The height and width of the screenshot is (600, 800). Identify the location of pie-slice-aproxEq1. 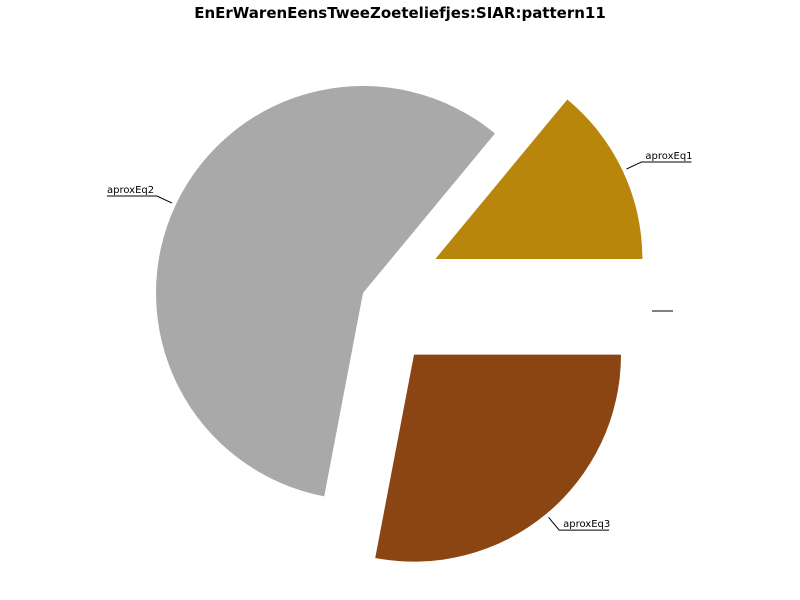
(539, 179).